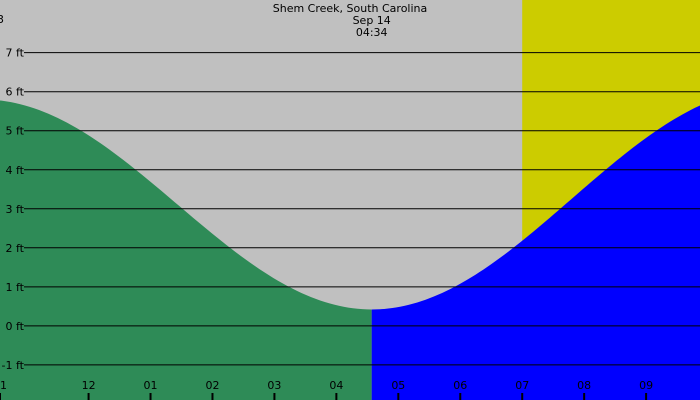 This screenshot has height=400, width=700. Describe the element at coordinates (15, 131) in the screenshot. I see `y-tick-label: 5 ft` at that location.